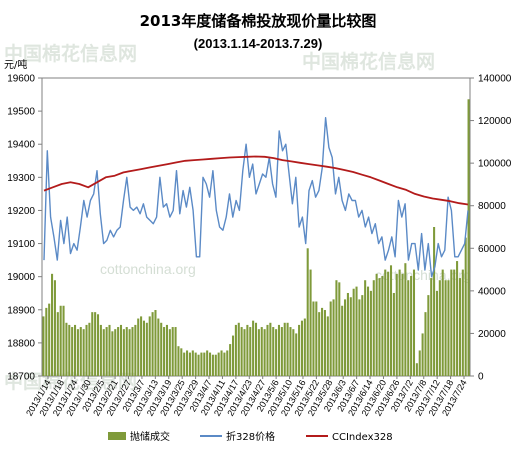 This screenshot has width=517, height=451. Describe the element at coordinates (21, 343) in the screenshot. I see `left-tick-label-8: 18800` at that location.